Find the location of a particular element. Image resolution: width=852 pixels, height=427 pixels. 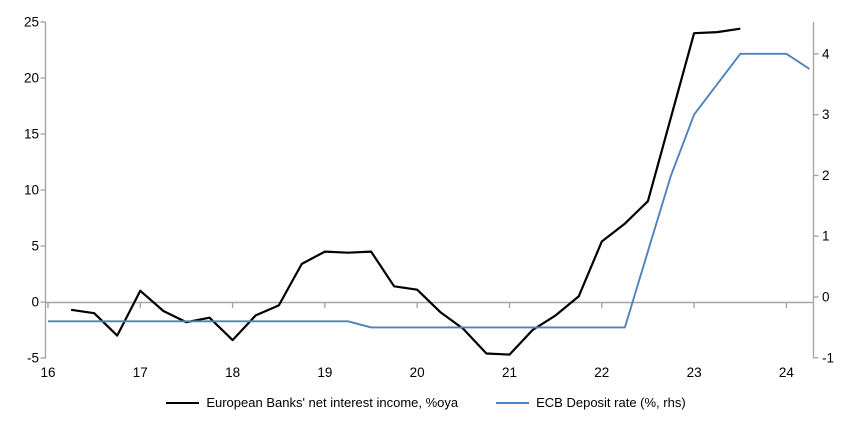

x-axis-tick-label: 24 is located at coordinates (787, 372).